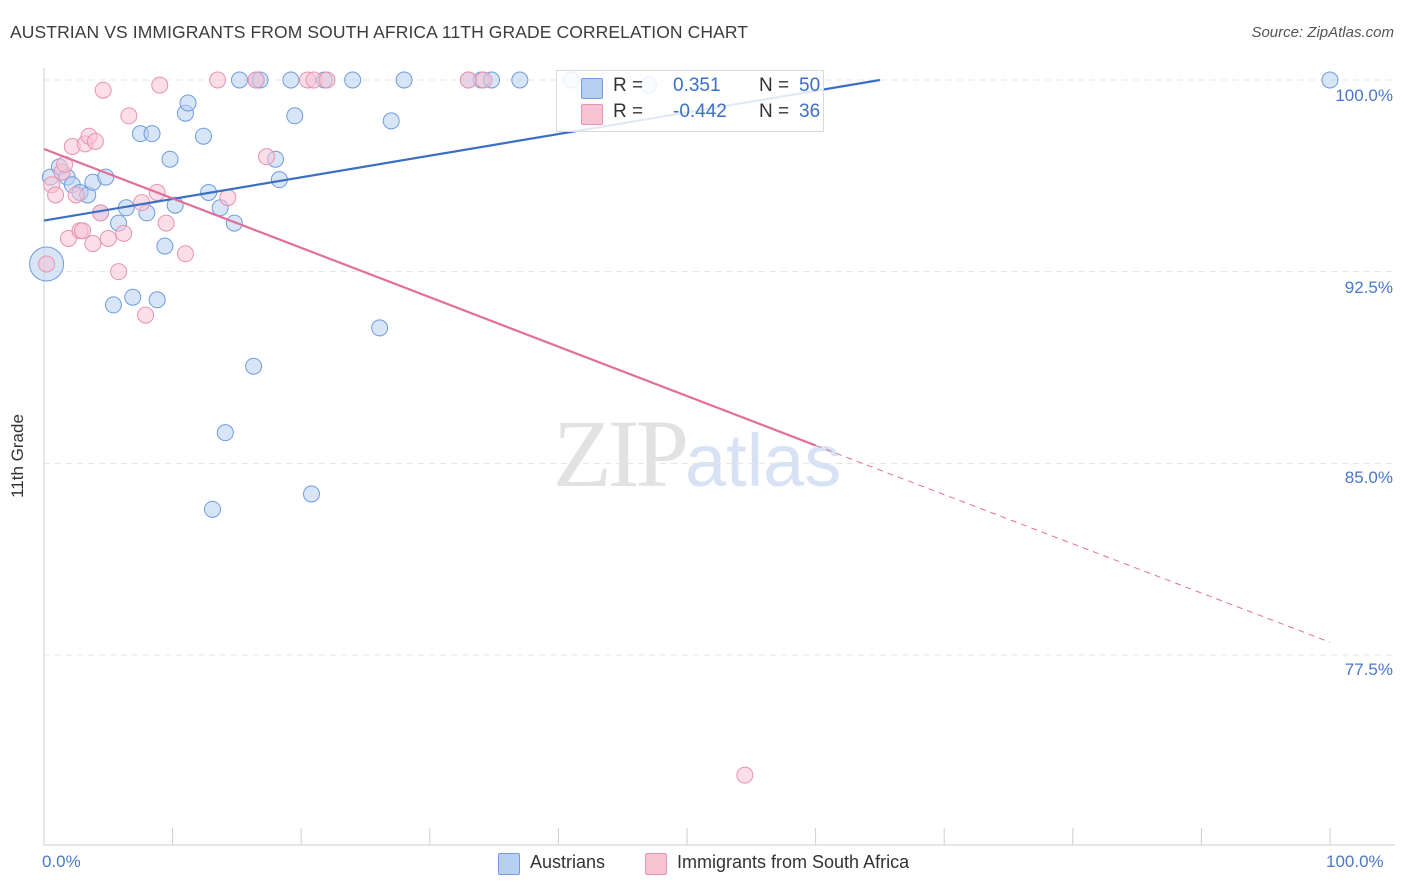 The width and height of the screenshot is (1406, 892). I want to click on legend-n-value: 50, so click(810, 85).